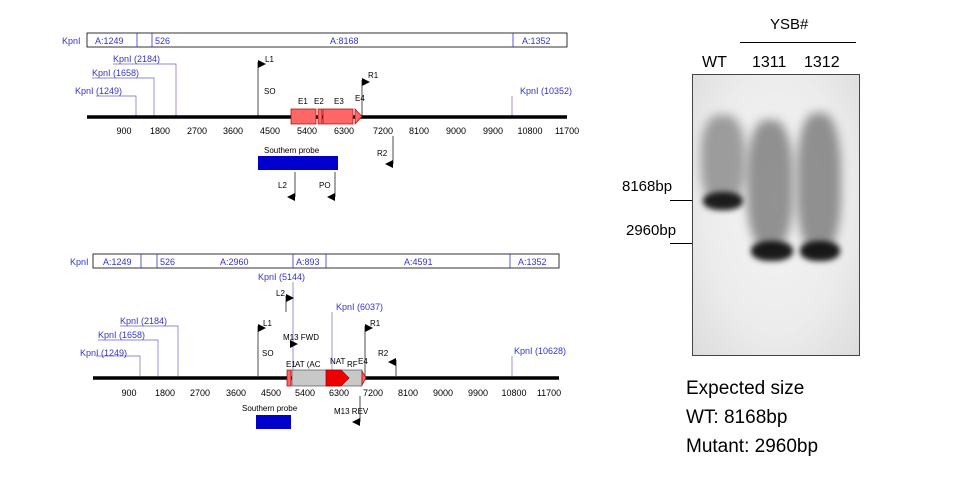 The height and width of the screenshot is (480, 960). Describe the element at coordinates (647, 186) in the screenshot. I see `marker-8168: 8168bp` at that location.